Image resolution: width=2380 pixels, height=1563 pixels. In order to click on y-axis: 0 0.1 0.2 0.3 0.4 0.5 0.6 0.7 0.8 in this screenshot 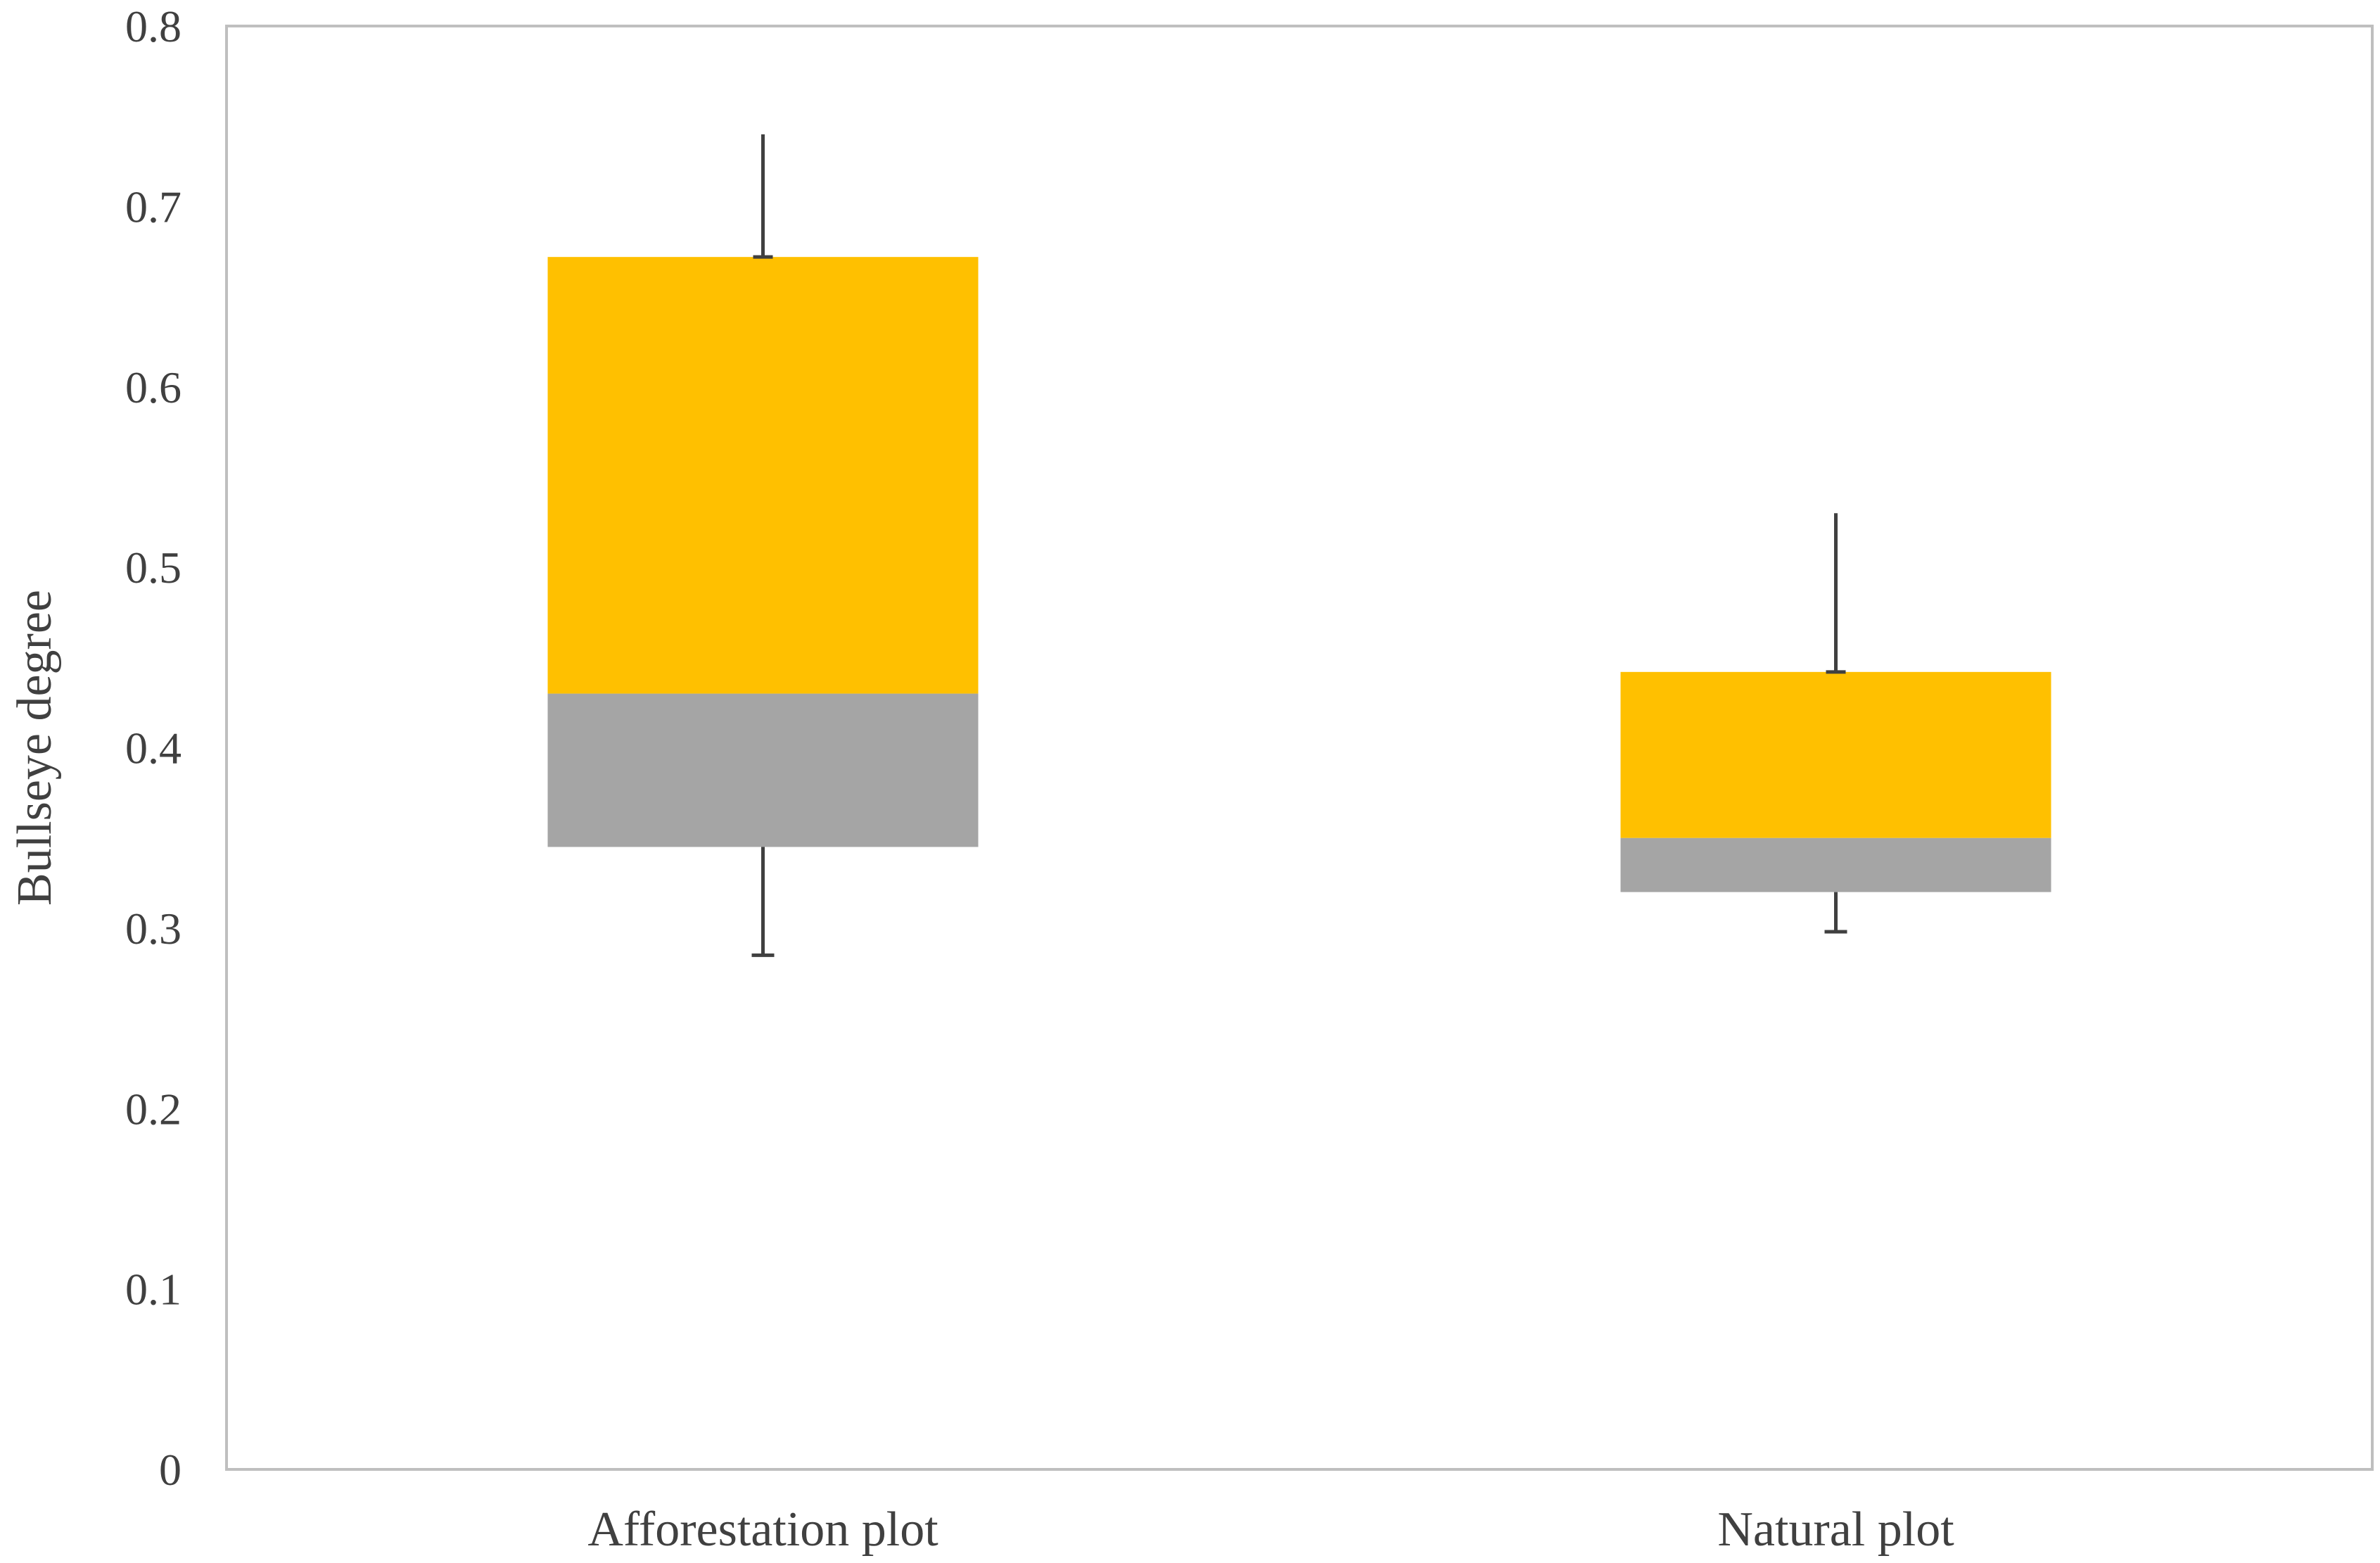, I will do `click(153, 748)`.